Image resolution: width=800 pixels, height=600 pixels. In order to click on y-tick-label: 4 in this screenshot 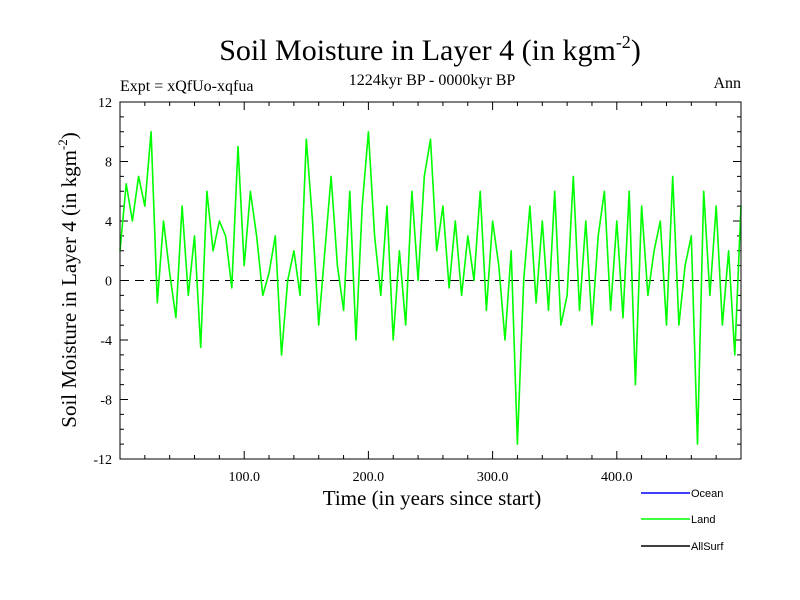, I will do `click(108, 222)`.